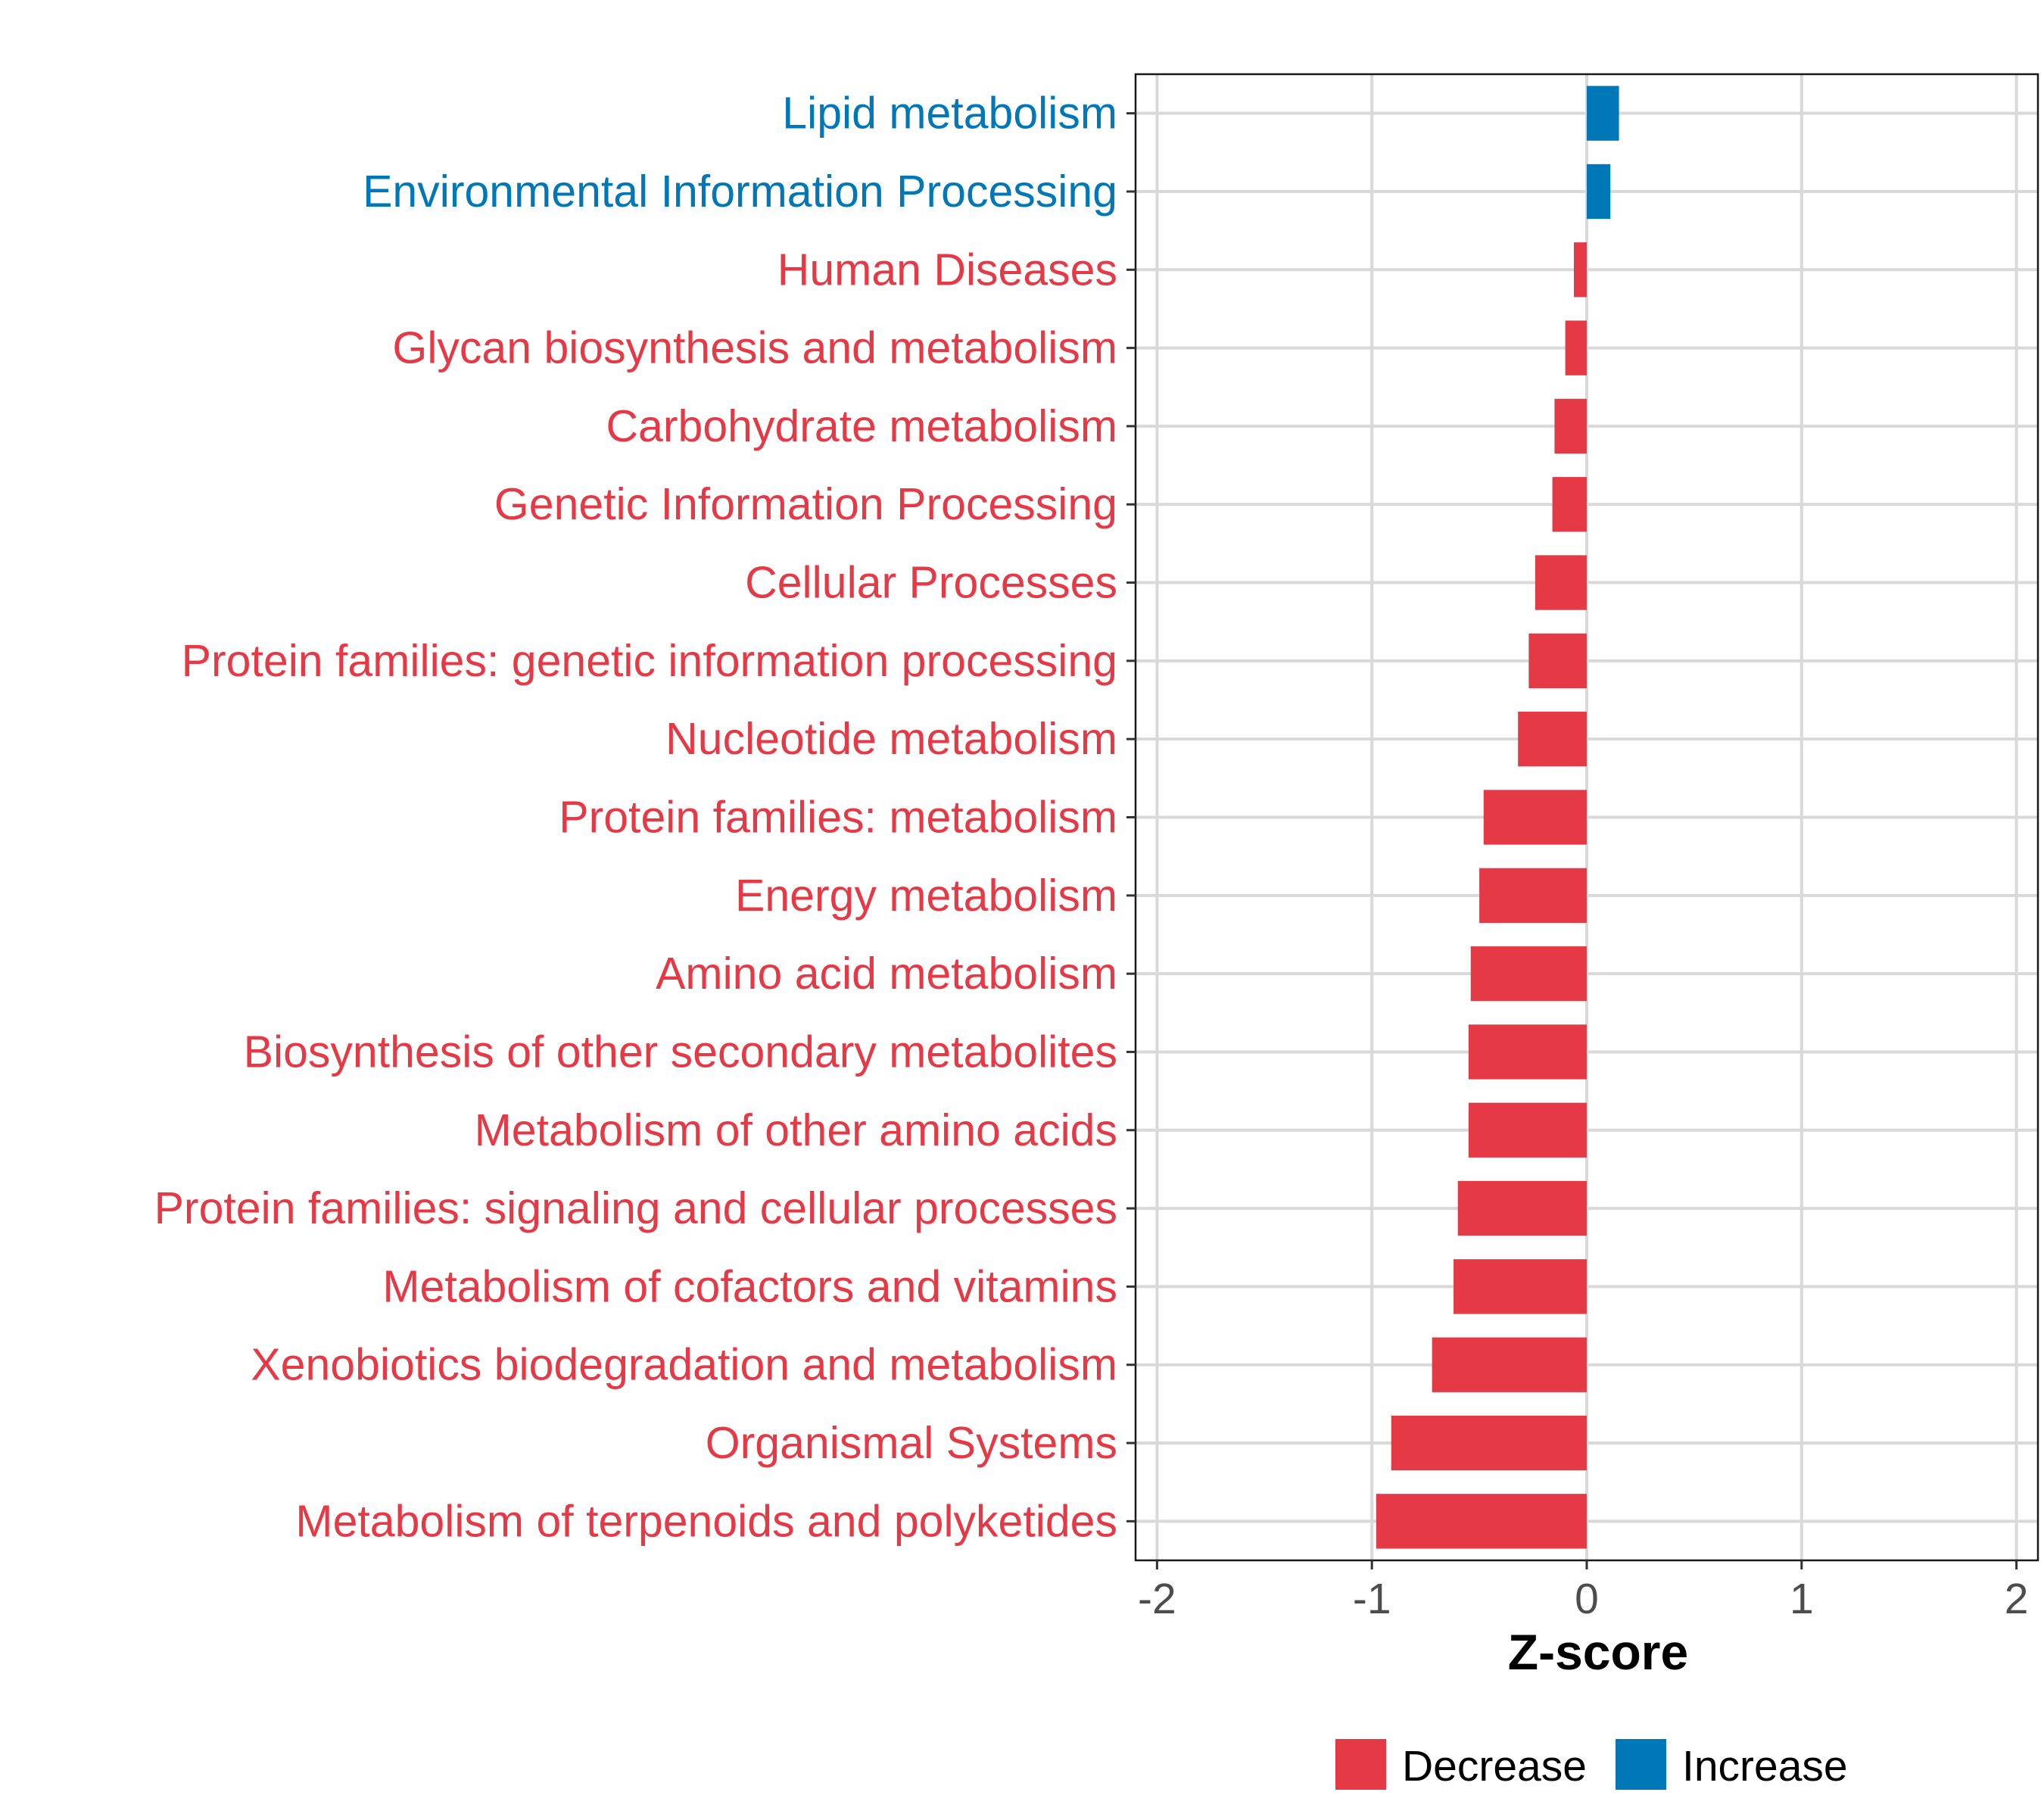 The width and height of the screenshot is (2044, 1817). Describe the element at coordinates (1494, 1766) in the screenshot. I see `legend-label: Decrease` at that location.